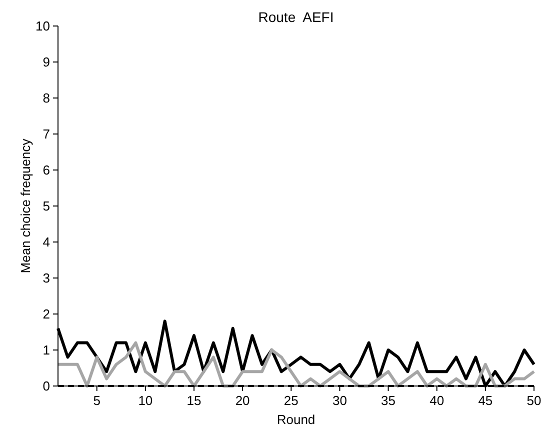 This screenshot has width=558, height=446. What do you see at coordinates (388, 400) in the screenshot?
I see `x-tick-label: 35` at bounding box center [388, 400].